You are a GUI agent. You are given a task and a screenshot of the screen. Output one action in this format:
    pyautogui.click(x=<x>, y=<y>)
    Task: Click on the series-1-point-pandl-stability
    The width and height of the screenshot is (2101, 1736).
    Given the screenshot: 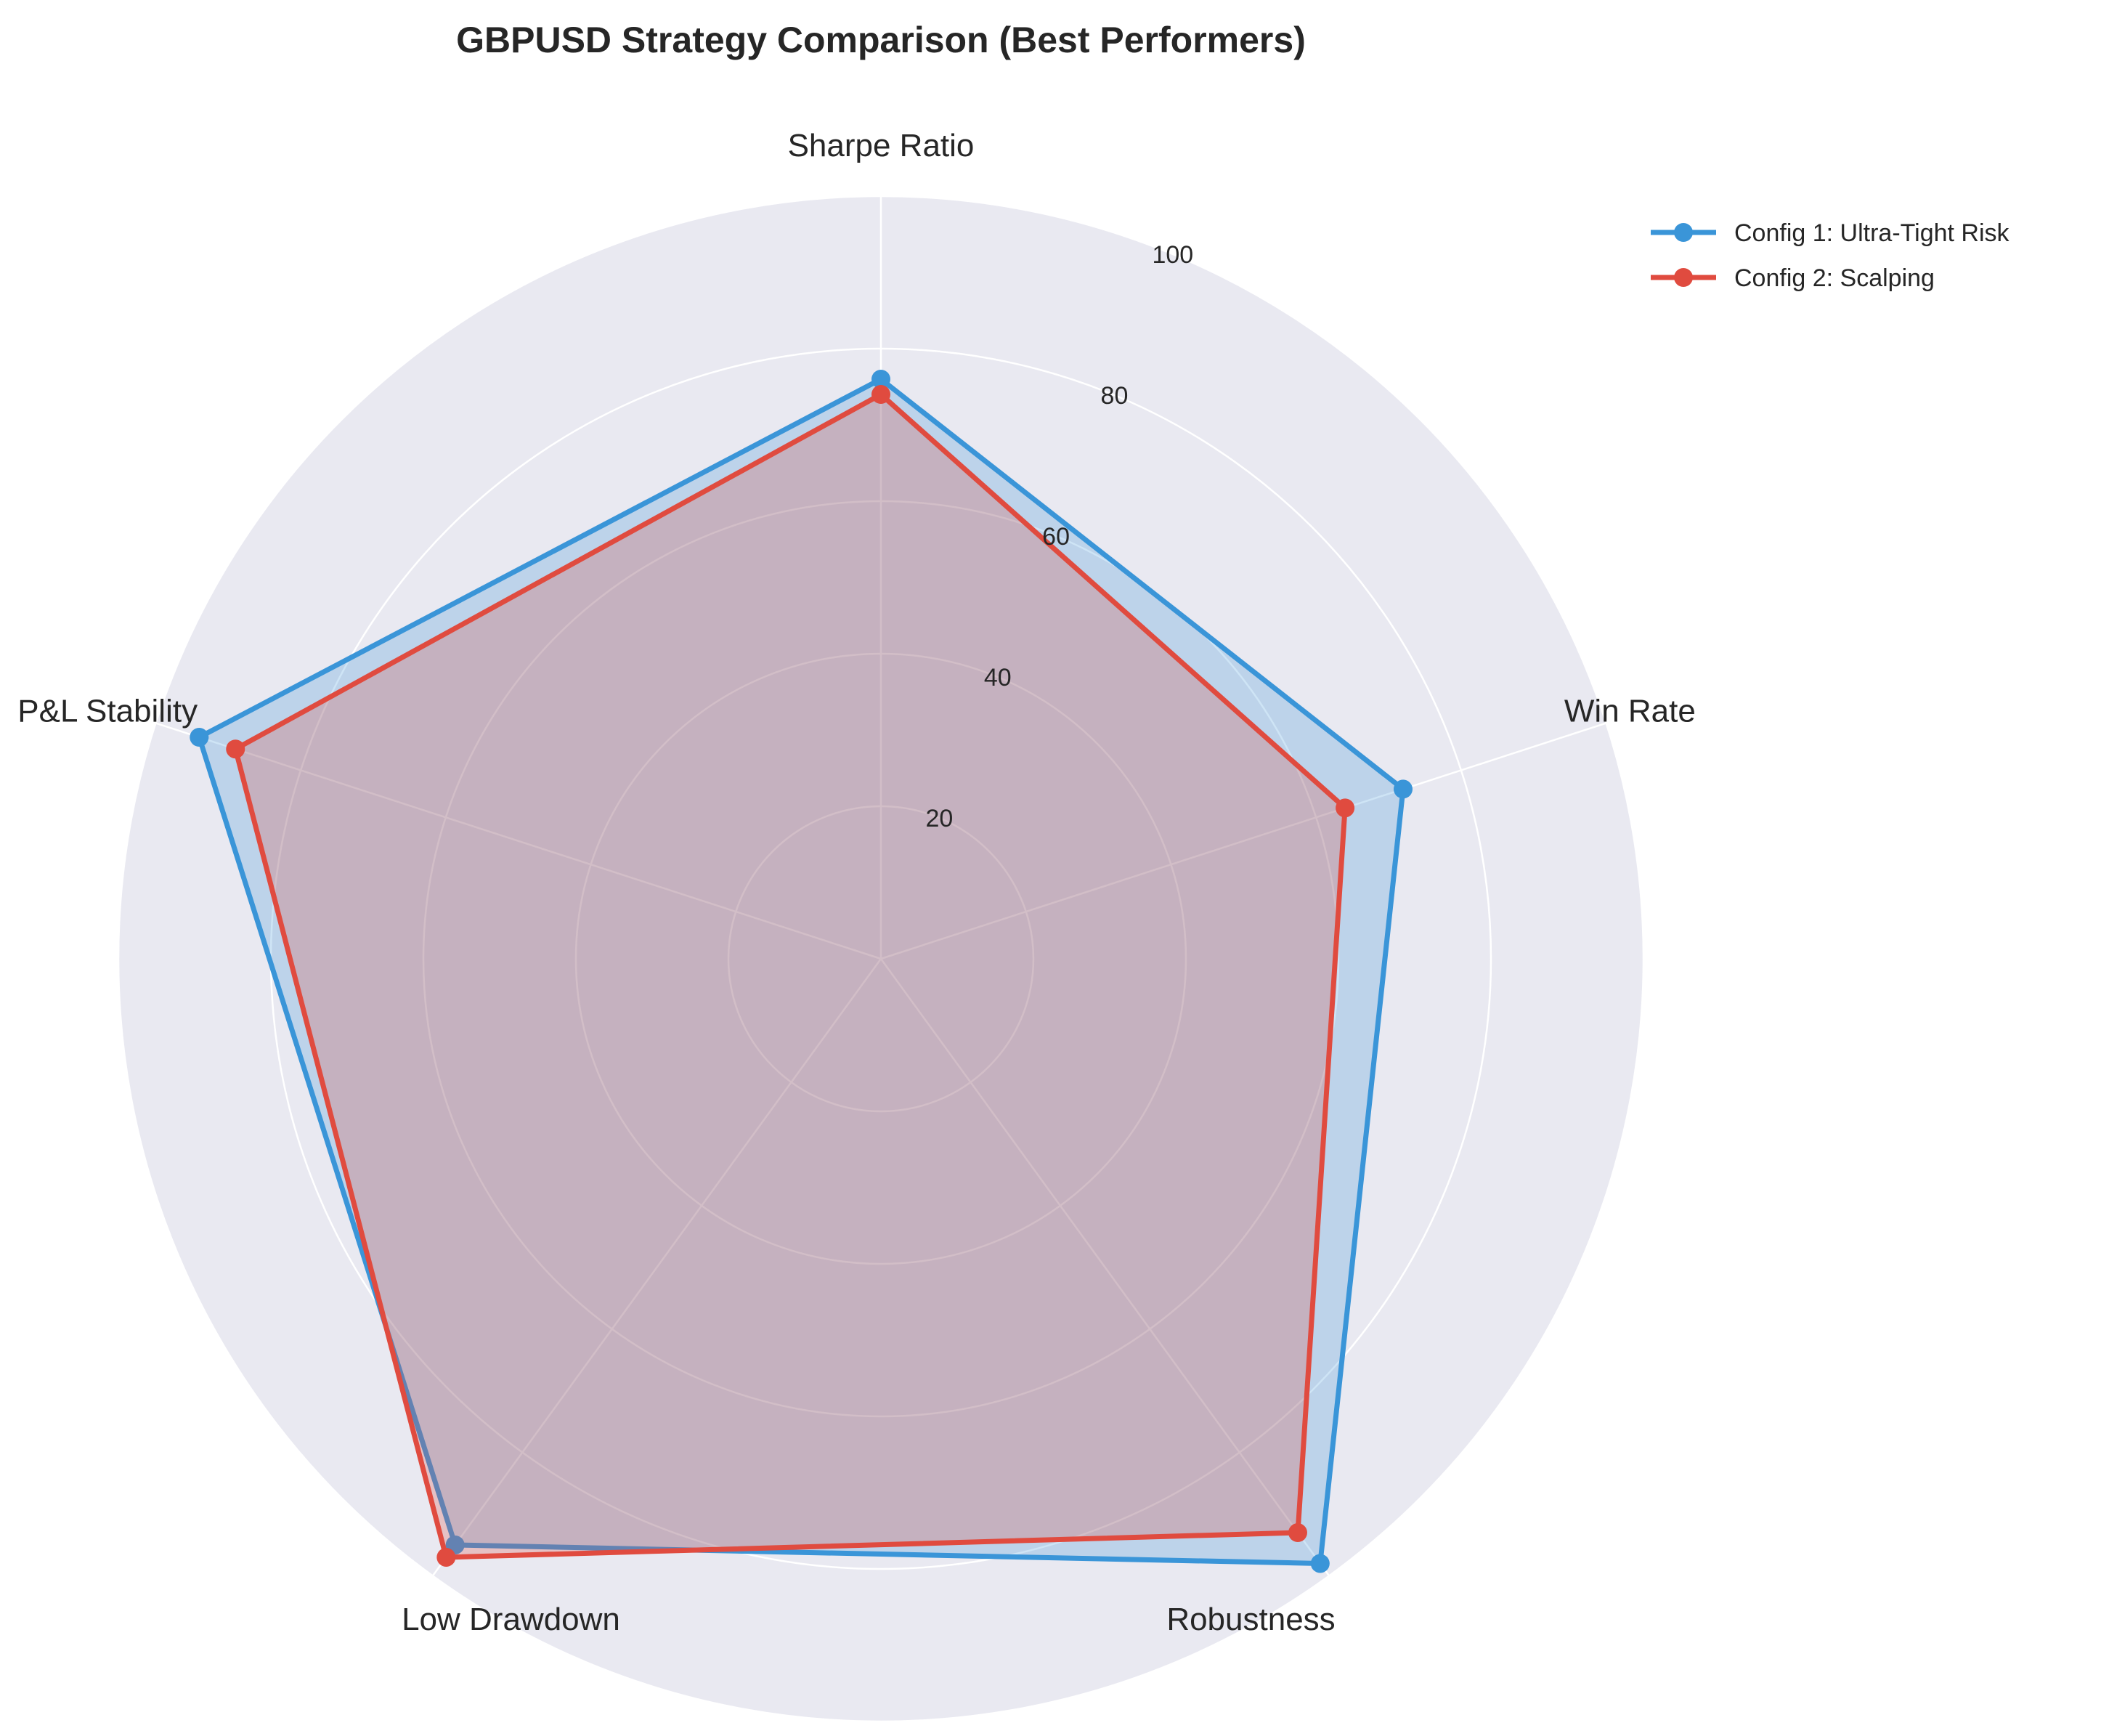 What is the action you would take?
    pyautogui.click(x=199, y=737)
    